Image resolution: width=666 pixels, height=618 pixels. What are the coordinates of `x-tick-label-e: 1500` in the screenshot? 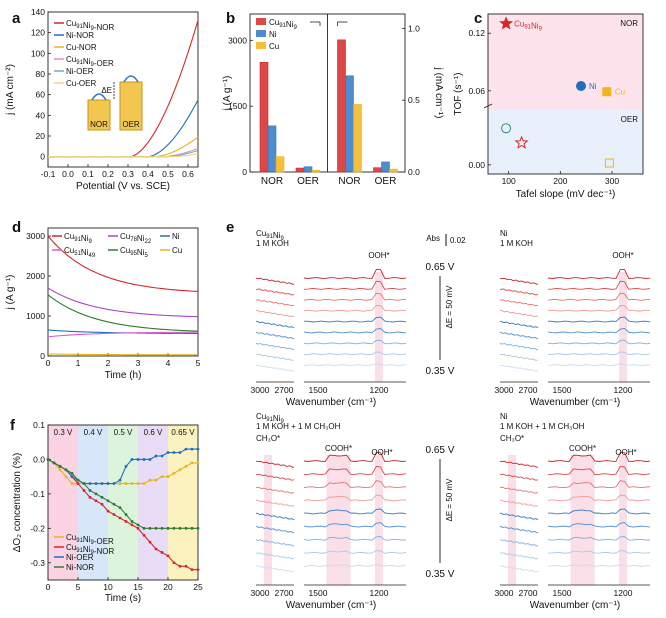 It's located at (562, 593).